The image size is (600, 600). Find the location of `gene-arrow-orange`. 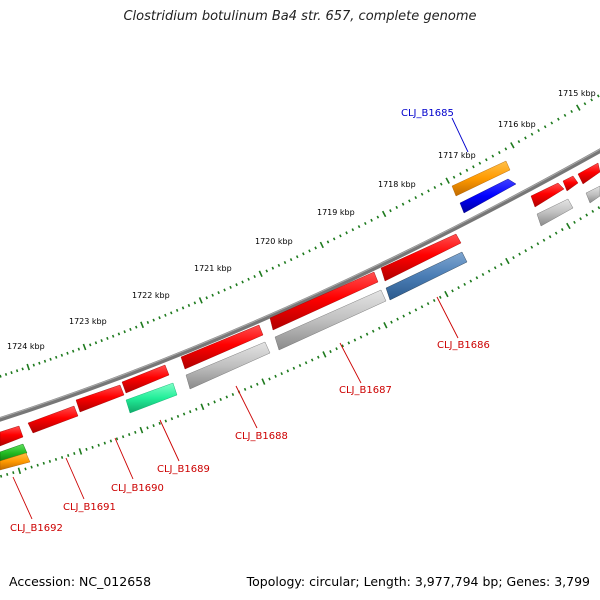

gene-arrow-orange is located at coordinates (15, 461).